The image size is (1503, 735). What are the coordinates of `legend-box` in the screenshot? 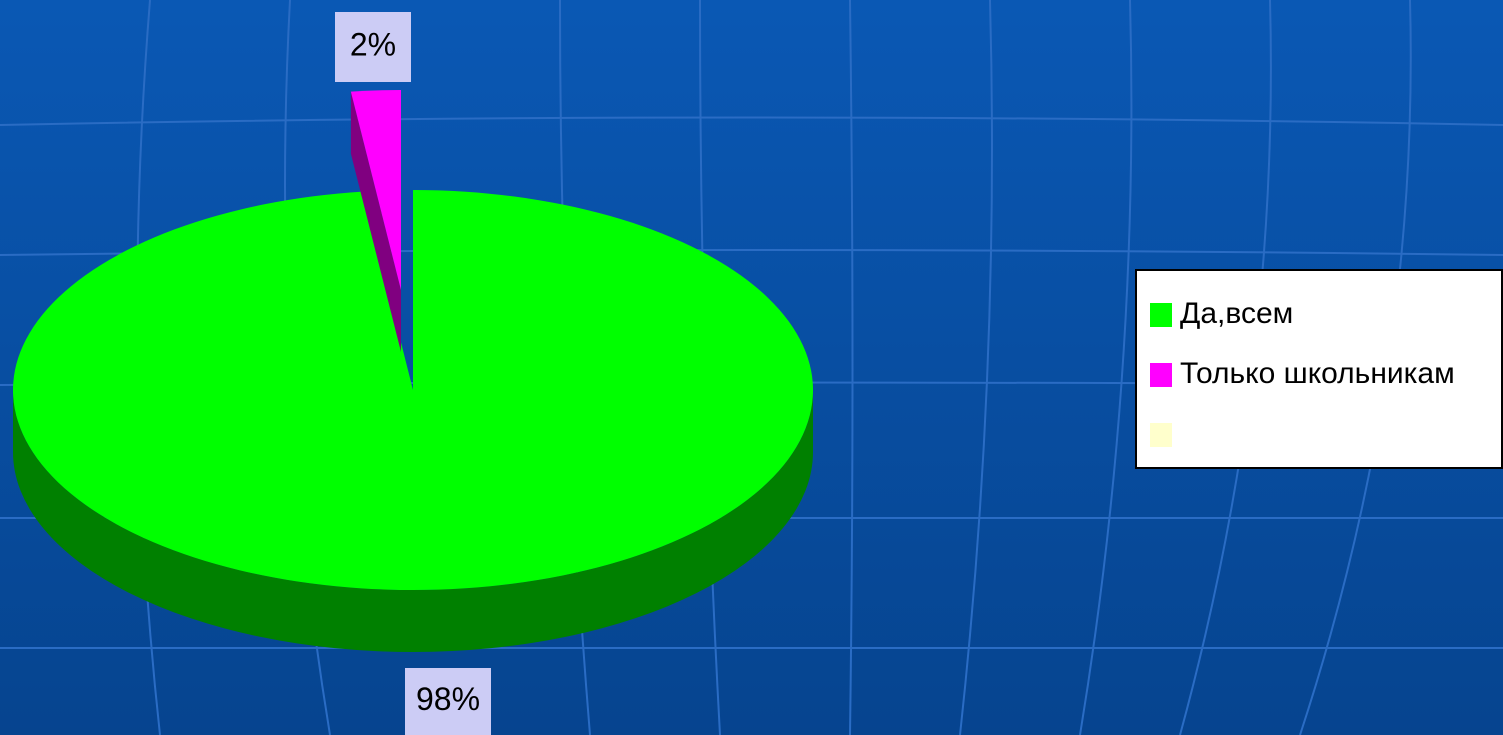 It's located at (1319, 369).